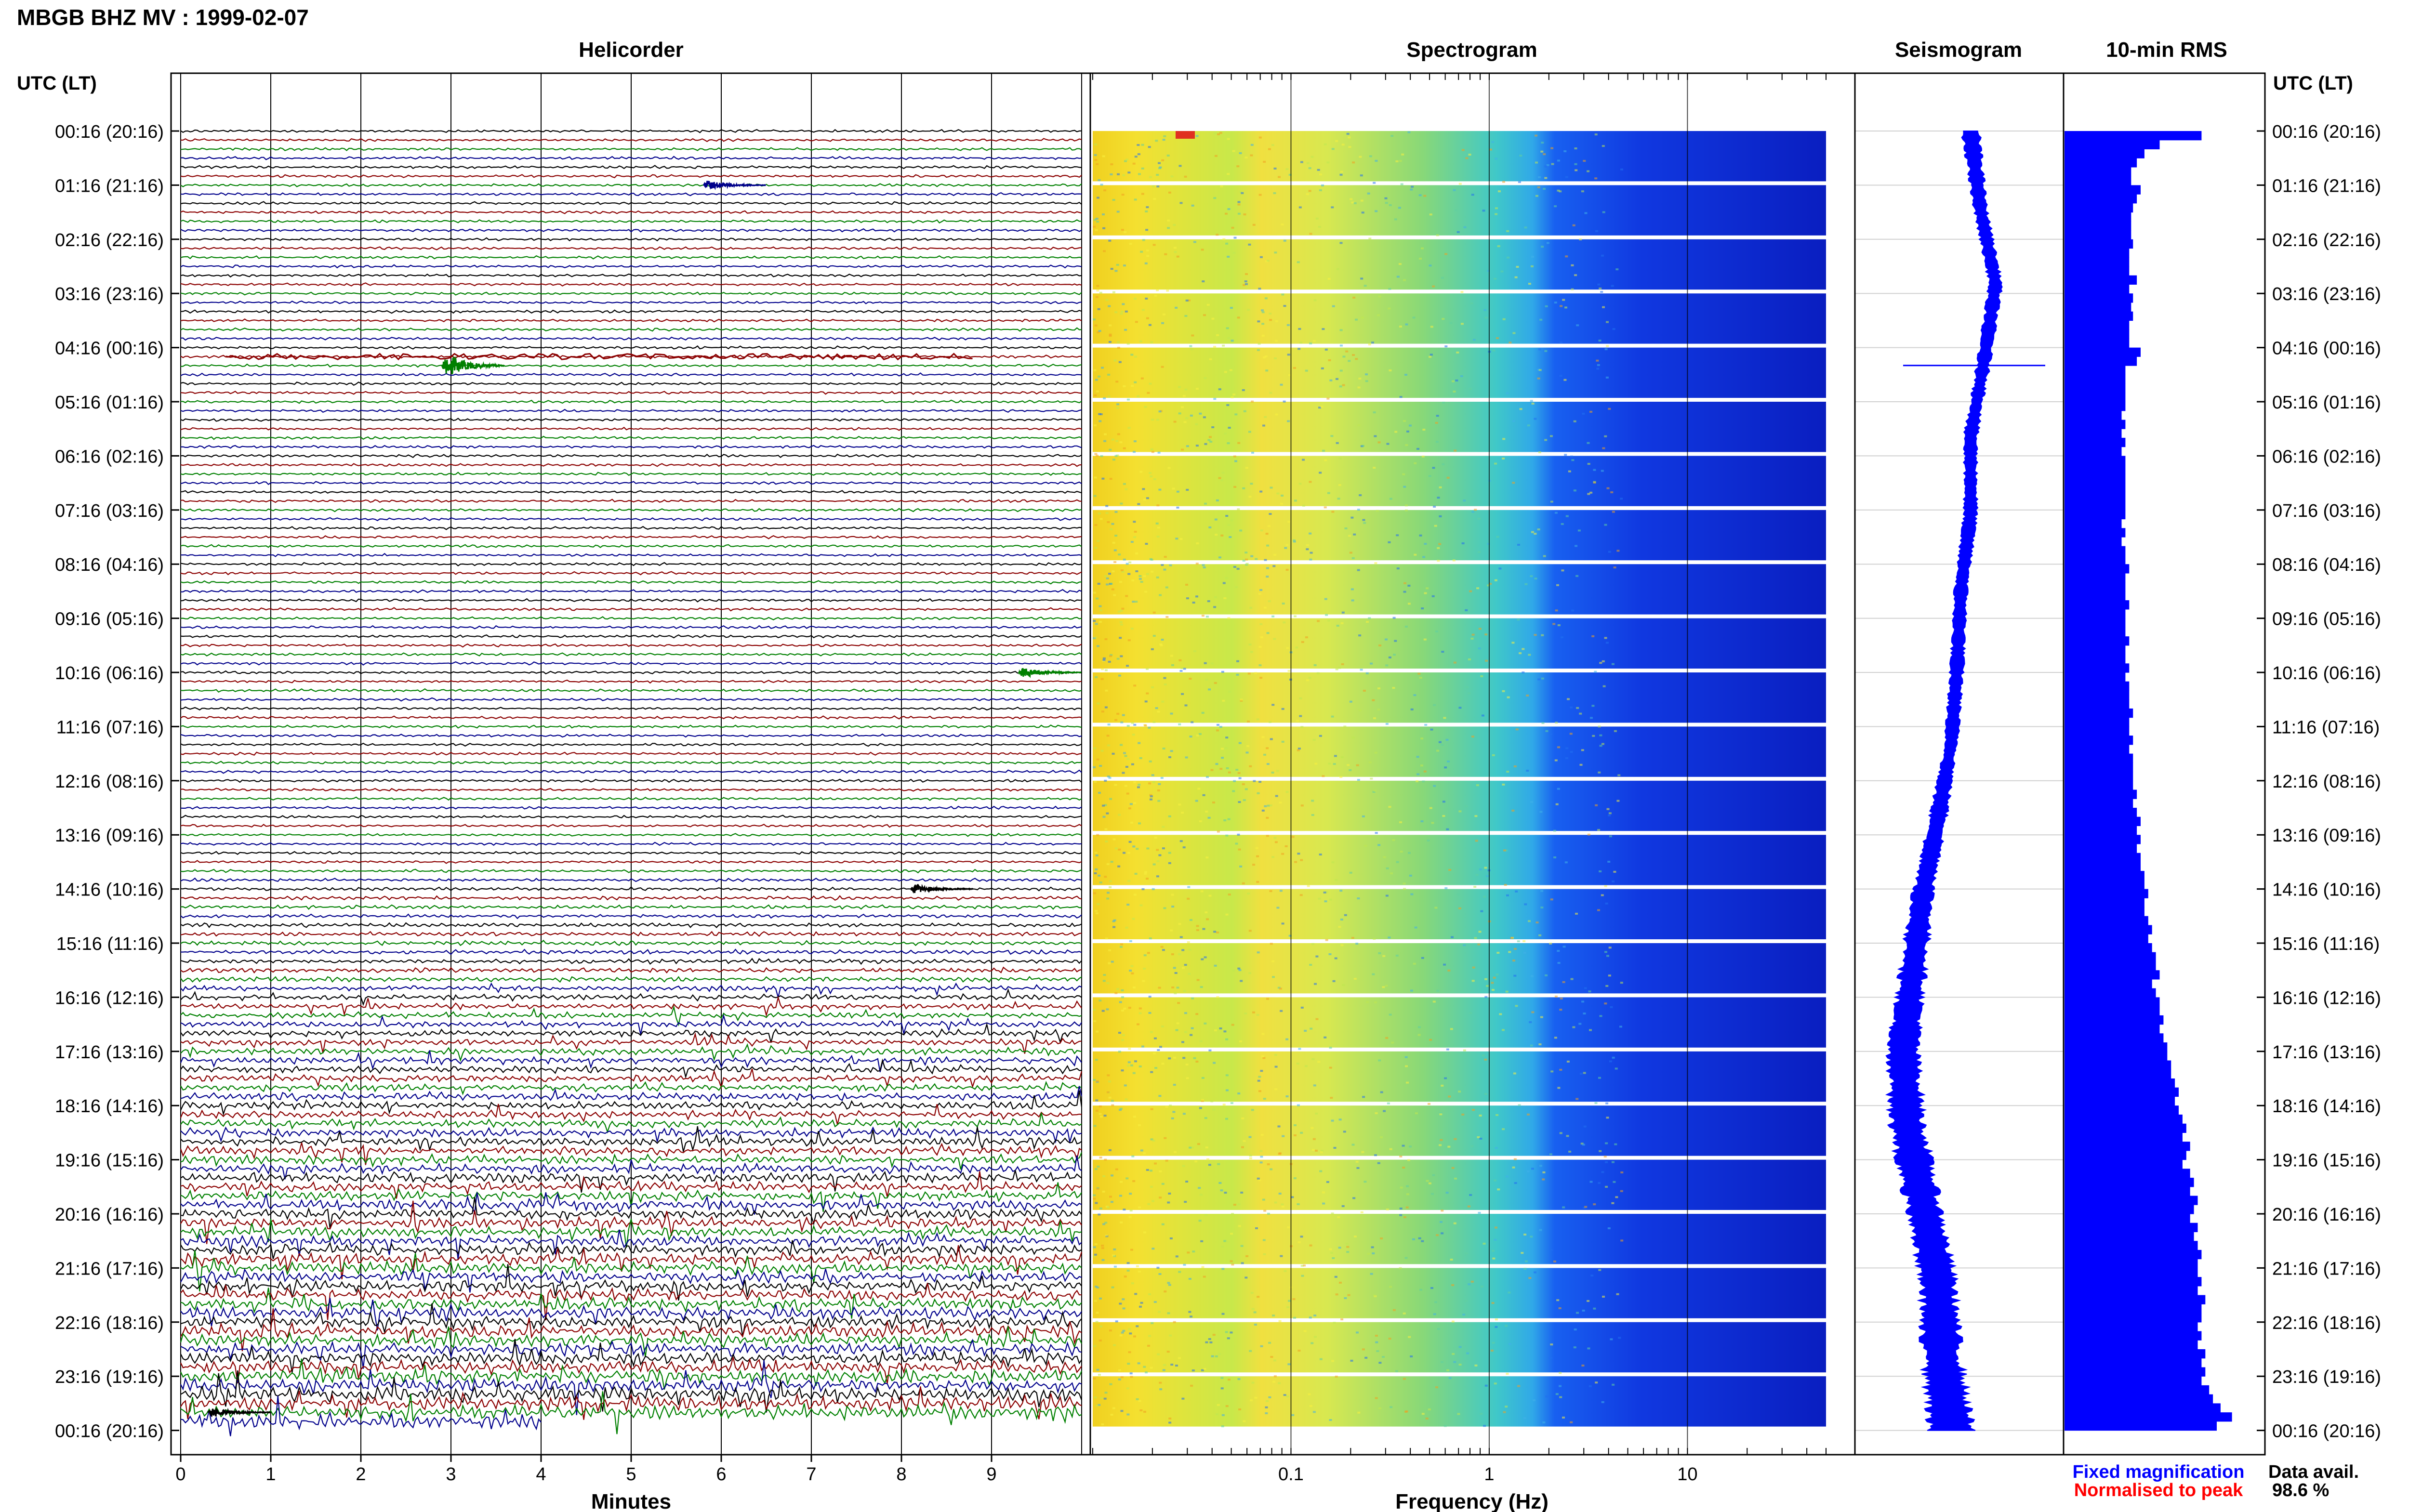 Image resolution: width=2409 pixels, height=1512 pixels. Describe the element at coordinates (2326, 1377) in the screenshot. I see `time-label-right: 23:16 (19:16)` at that location.